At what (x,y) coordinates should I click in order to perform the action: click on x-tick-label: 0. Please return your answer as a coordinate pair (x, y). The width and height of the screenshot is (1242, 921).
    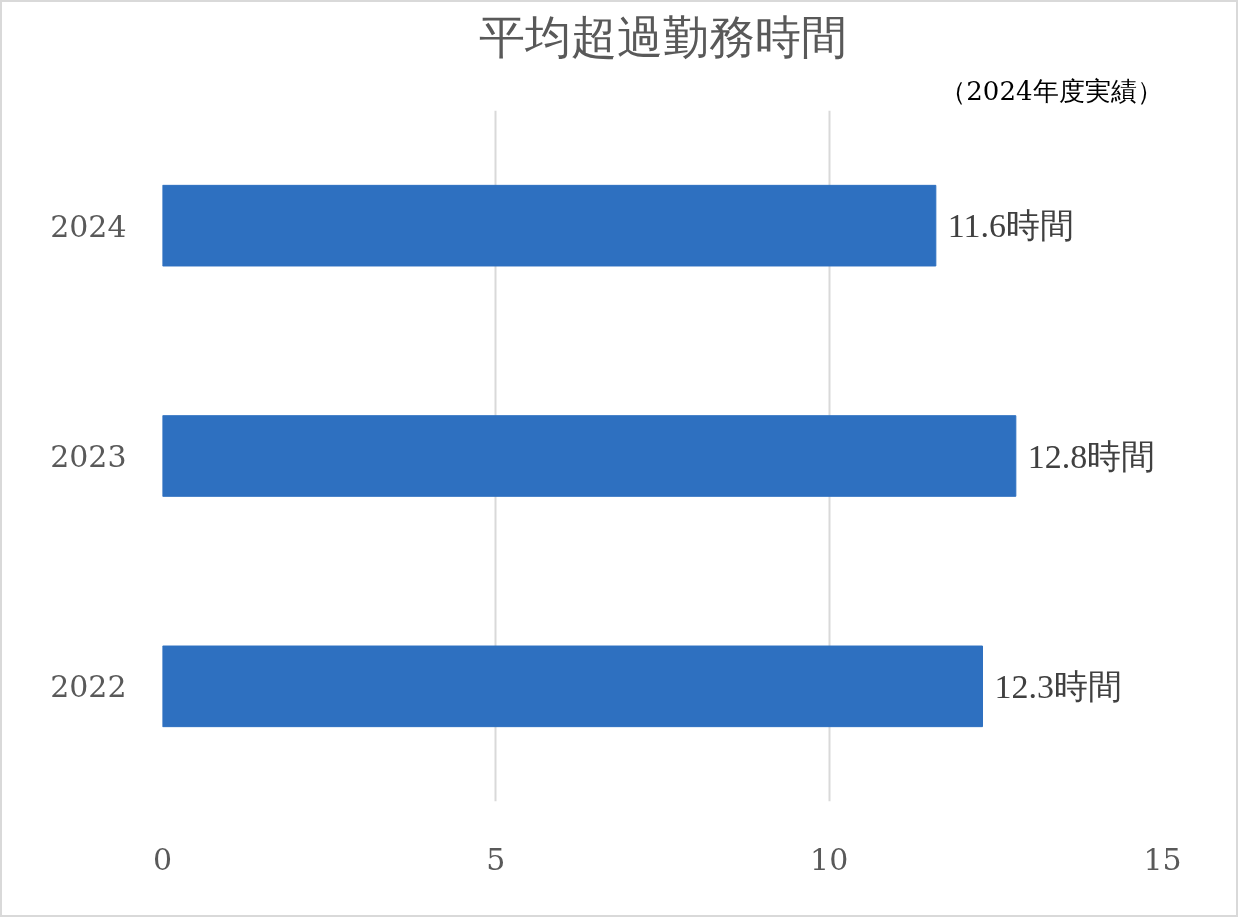
    Looking at the image, I should click on (162, 859).